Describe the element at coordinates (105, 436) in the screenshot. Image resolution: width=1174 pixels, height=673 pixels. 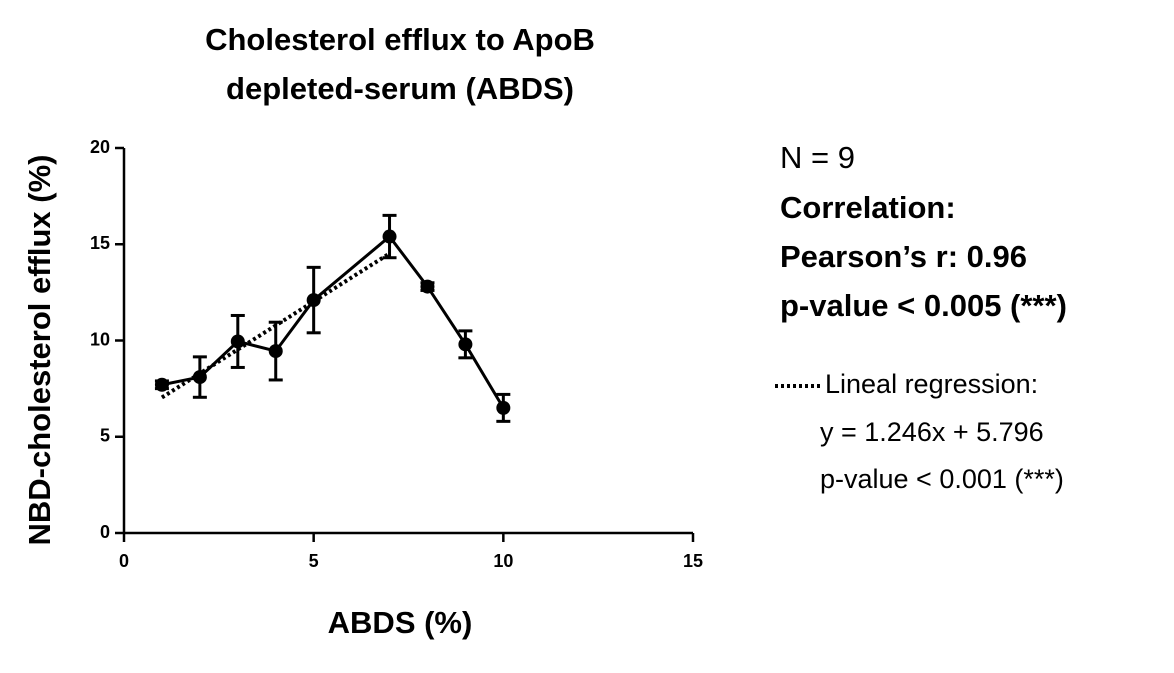
I see `y-tick-label: 5` at that location.